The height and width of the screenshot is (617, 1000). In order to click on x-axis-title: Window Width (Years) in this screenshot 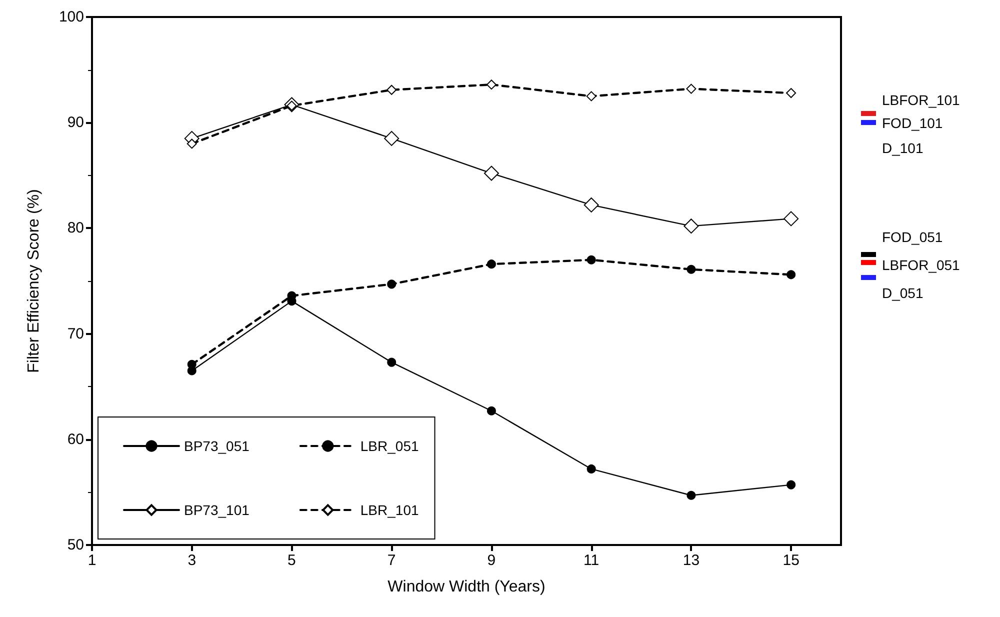, I will do `click(467, 587)`.